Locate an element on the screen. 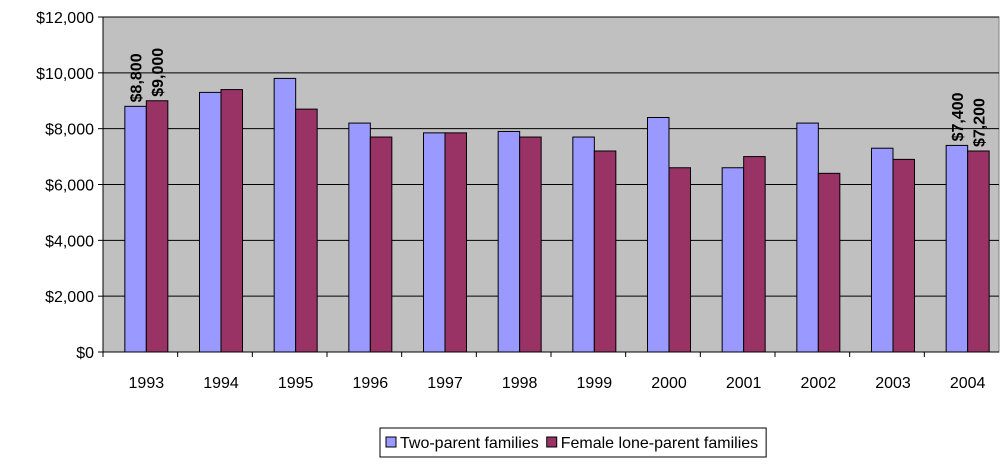 This screenshot has width=1000, height=469. x-tick-label: 1998 is located at coordinates (520, 383).